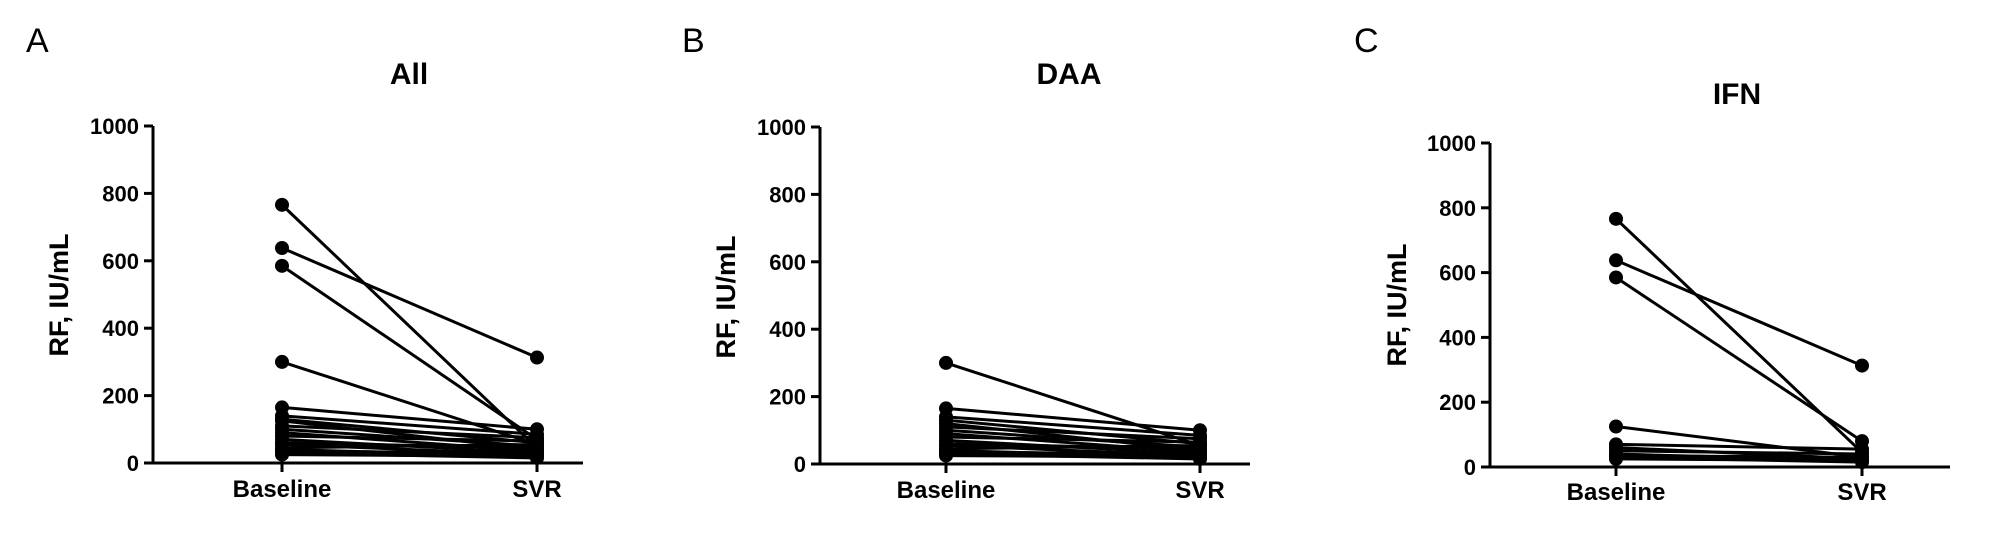 The image size is (2000, 559). What do you see at coordinates (1862, 460) in the screenshot?
I see `point-svr-p11` at bounding box center [1862, 460].